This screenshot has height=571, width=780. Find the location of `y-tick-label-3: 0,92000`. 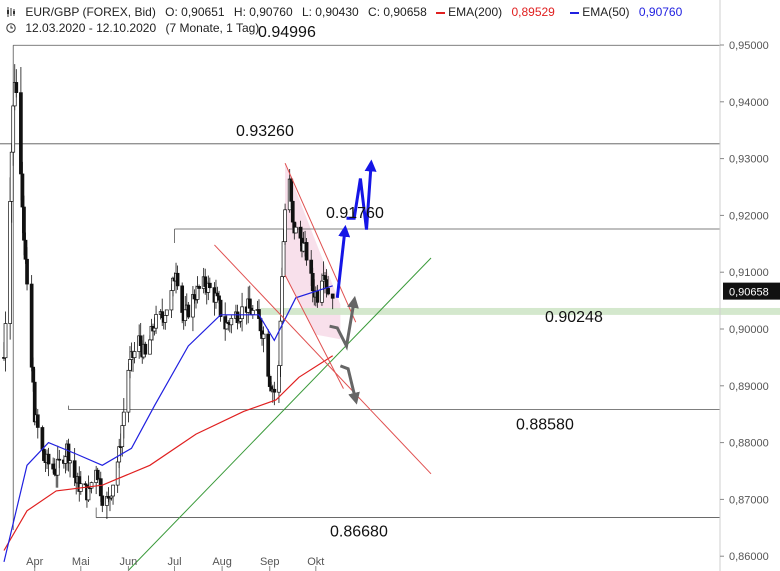

y-tick-label-3: 0,92000 is located at coordinates (749, 216).